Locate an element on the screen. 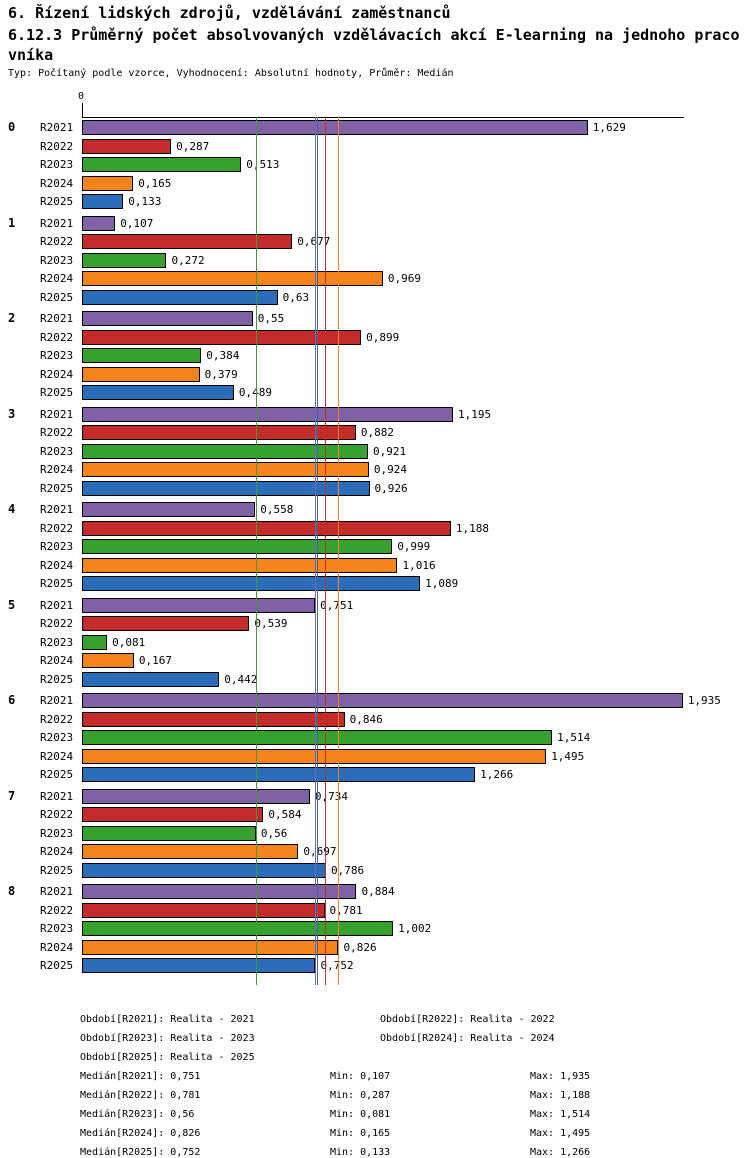 This screenshot has width=750, height=1158. bar-area: 0,081 is located at coordinates (416, 642).